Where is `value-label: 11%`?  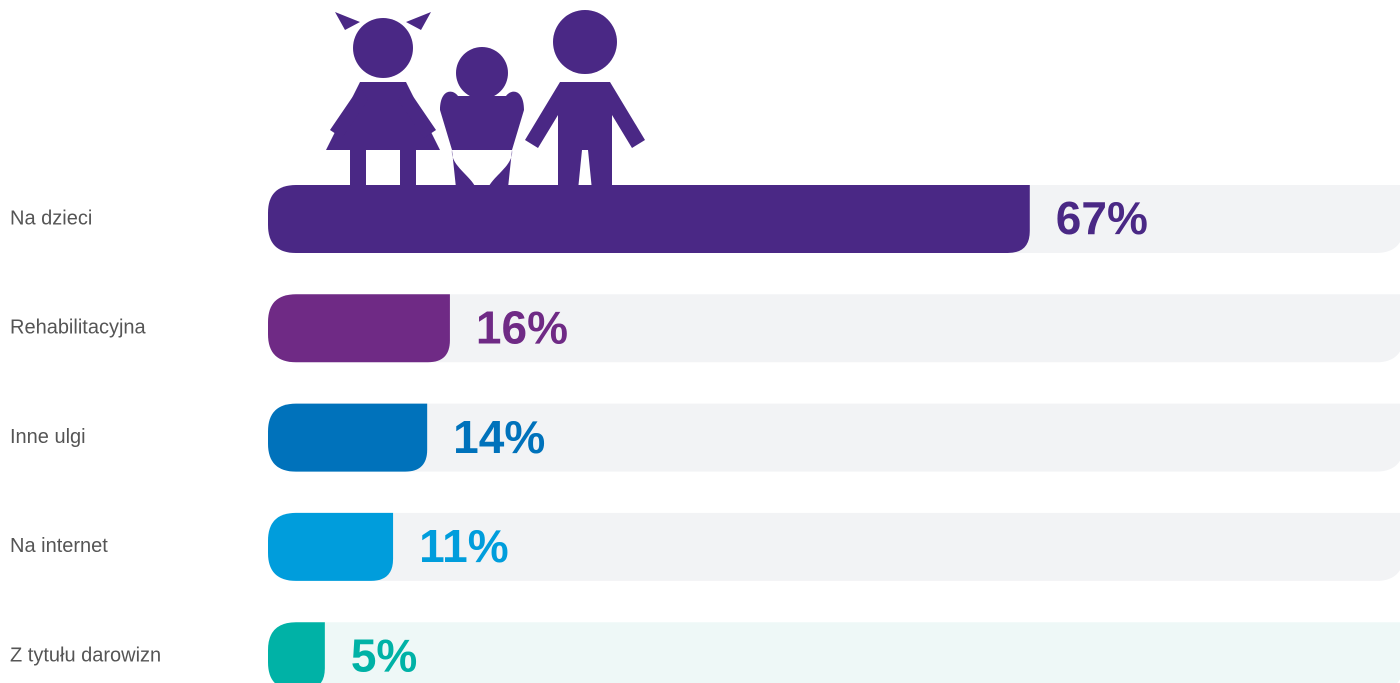 value-label: 11% is located at coordinates (464, 546).